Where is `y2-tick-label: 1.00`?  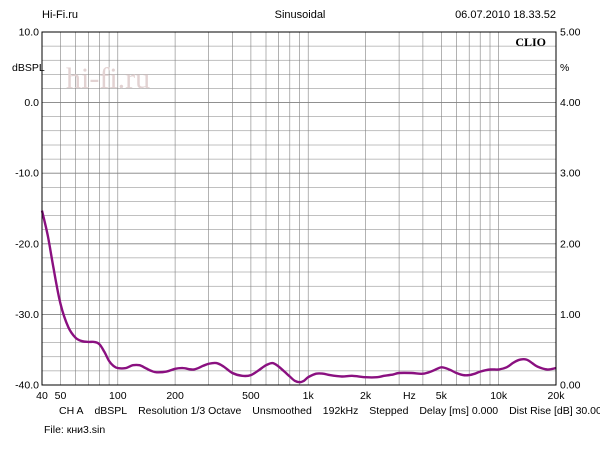 y2-tick-label: 1.00 is located at coordinates (570, 315).